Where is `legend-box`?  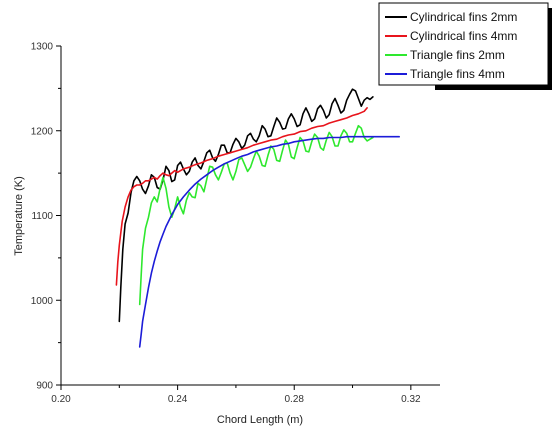 legend-box is located at coordinates (463, 44).